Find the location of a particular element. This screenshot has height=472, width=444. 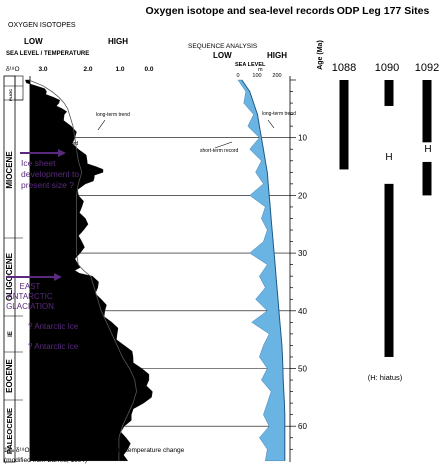

site-1090-hiatus-label: H is located at coordinates (388, 157).